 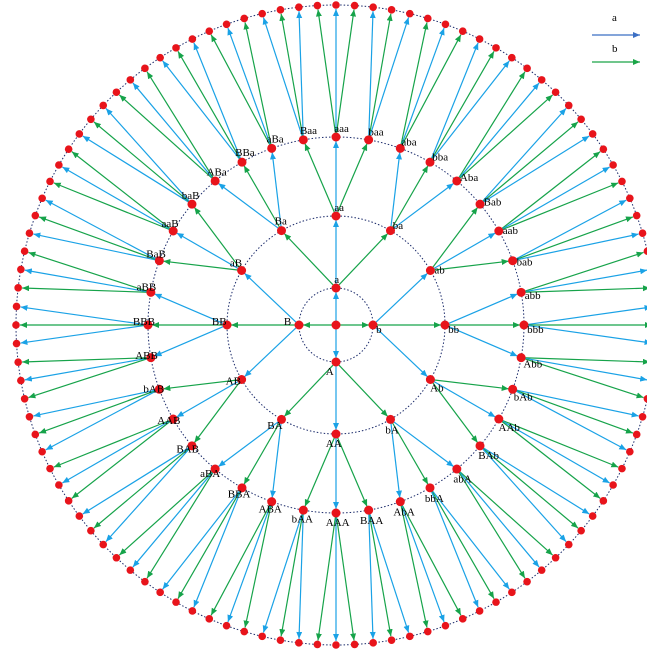 What do you see at coordinates (535, 330) in the screenshot?
I see `label-l3-9: bbb` at bounding box center [535, 330].